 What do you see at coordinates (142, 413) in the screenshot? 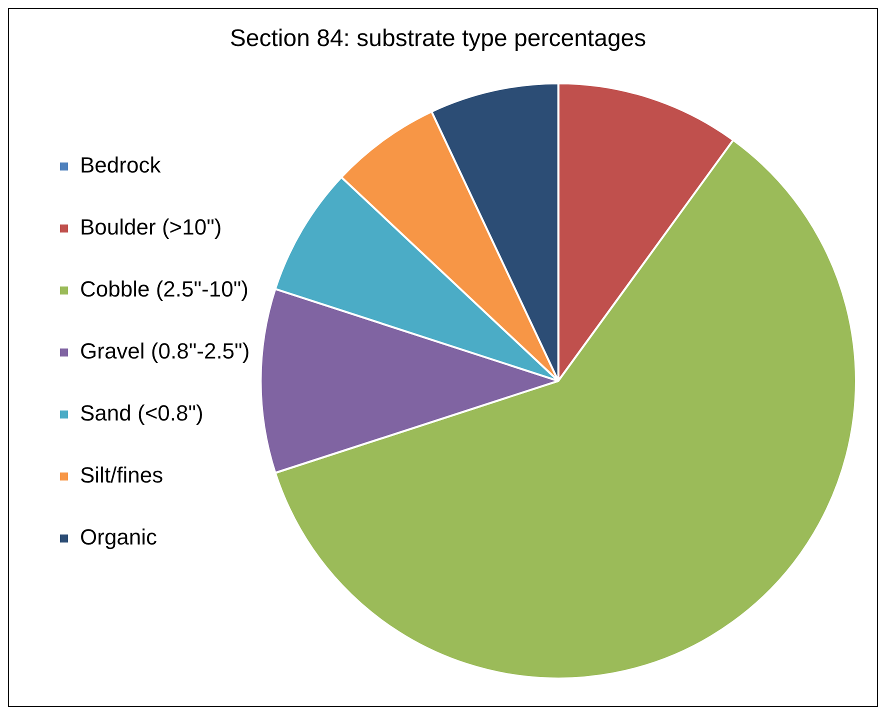
I see `legend-label: Sand (<0.8")` at bounding box center [142, 413].